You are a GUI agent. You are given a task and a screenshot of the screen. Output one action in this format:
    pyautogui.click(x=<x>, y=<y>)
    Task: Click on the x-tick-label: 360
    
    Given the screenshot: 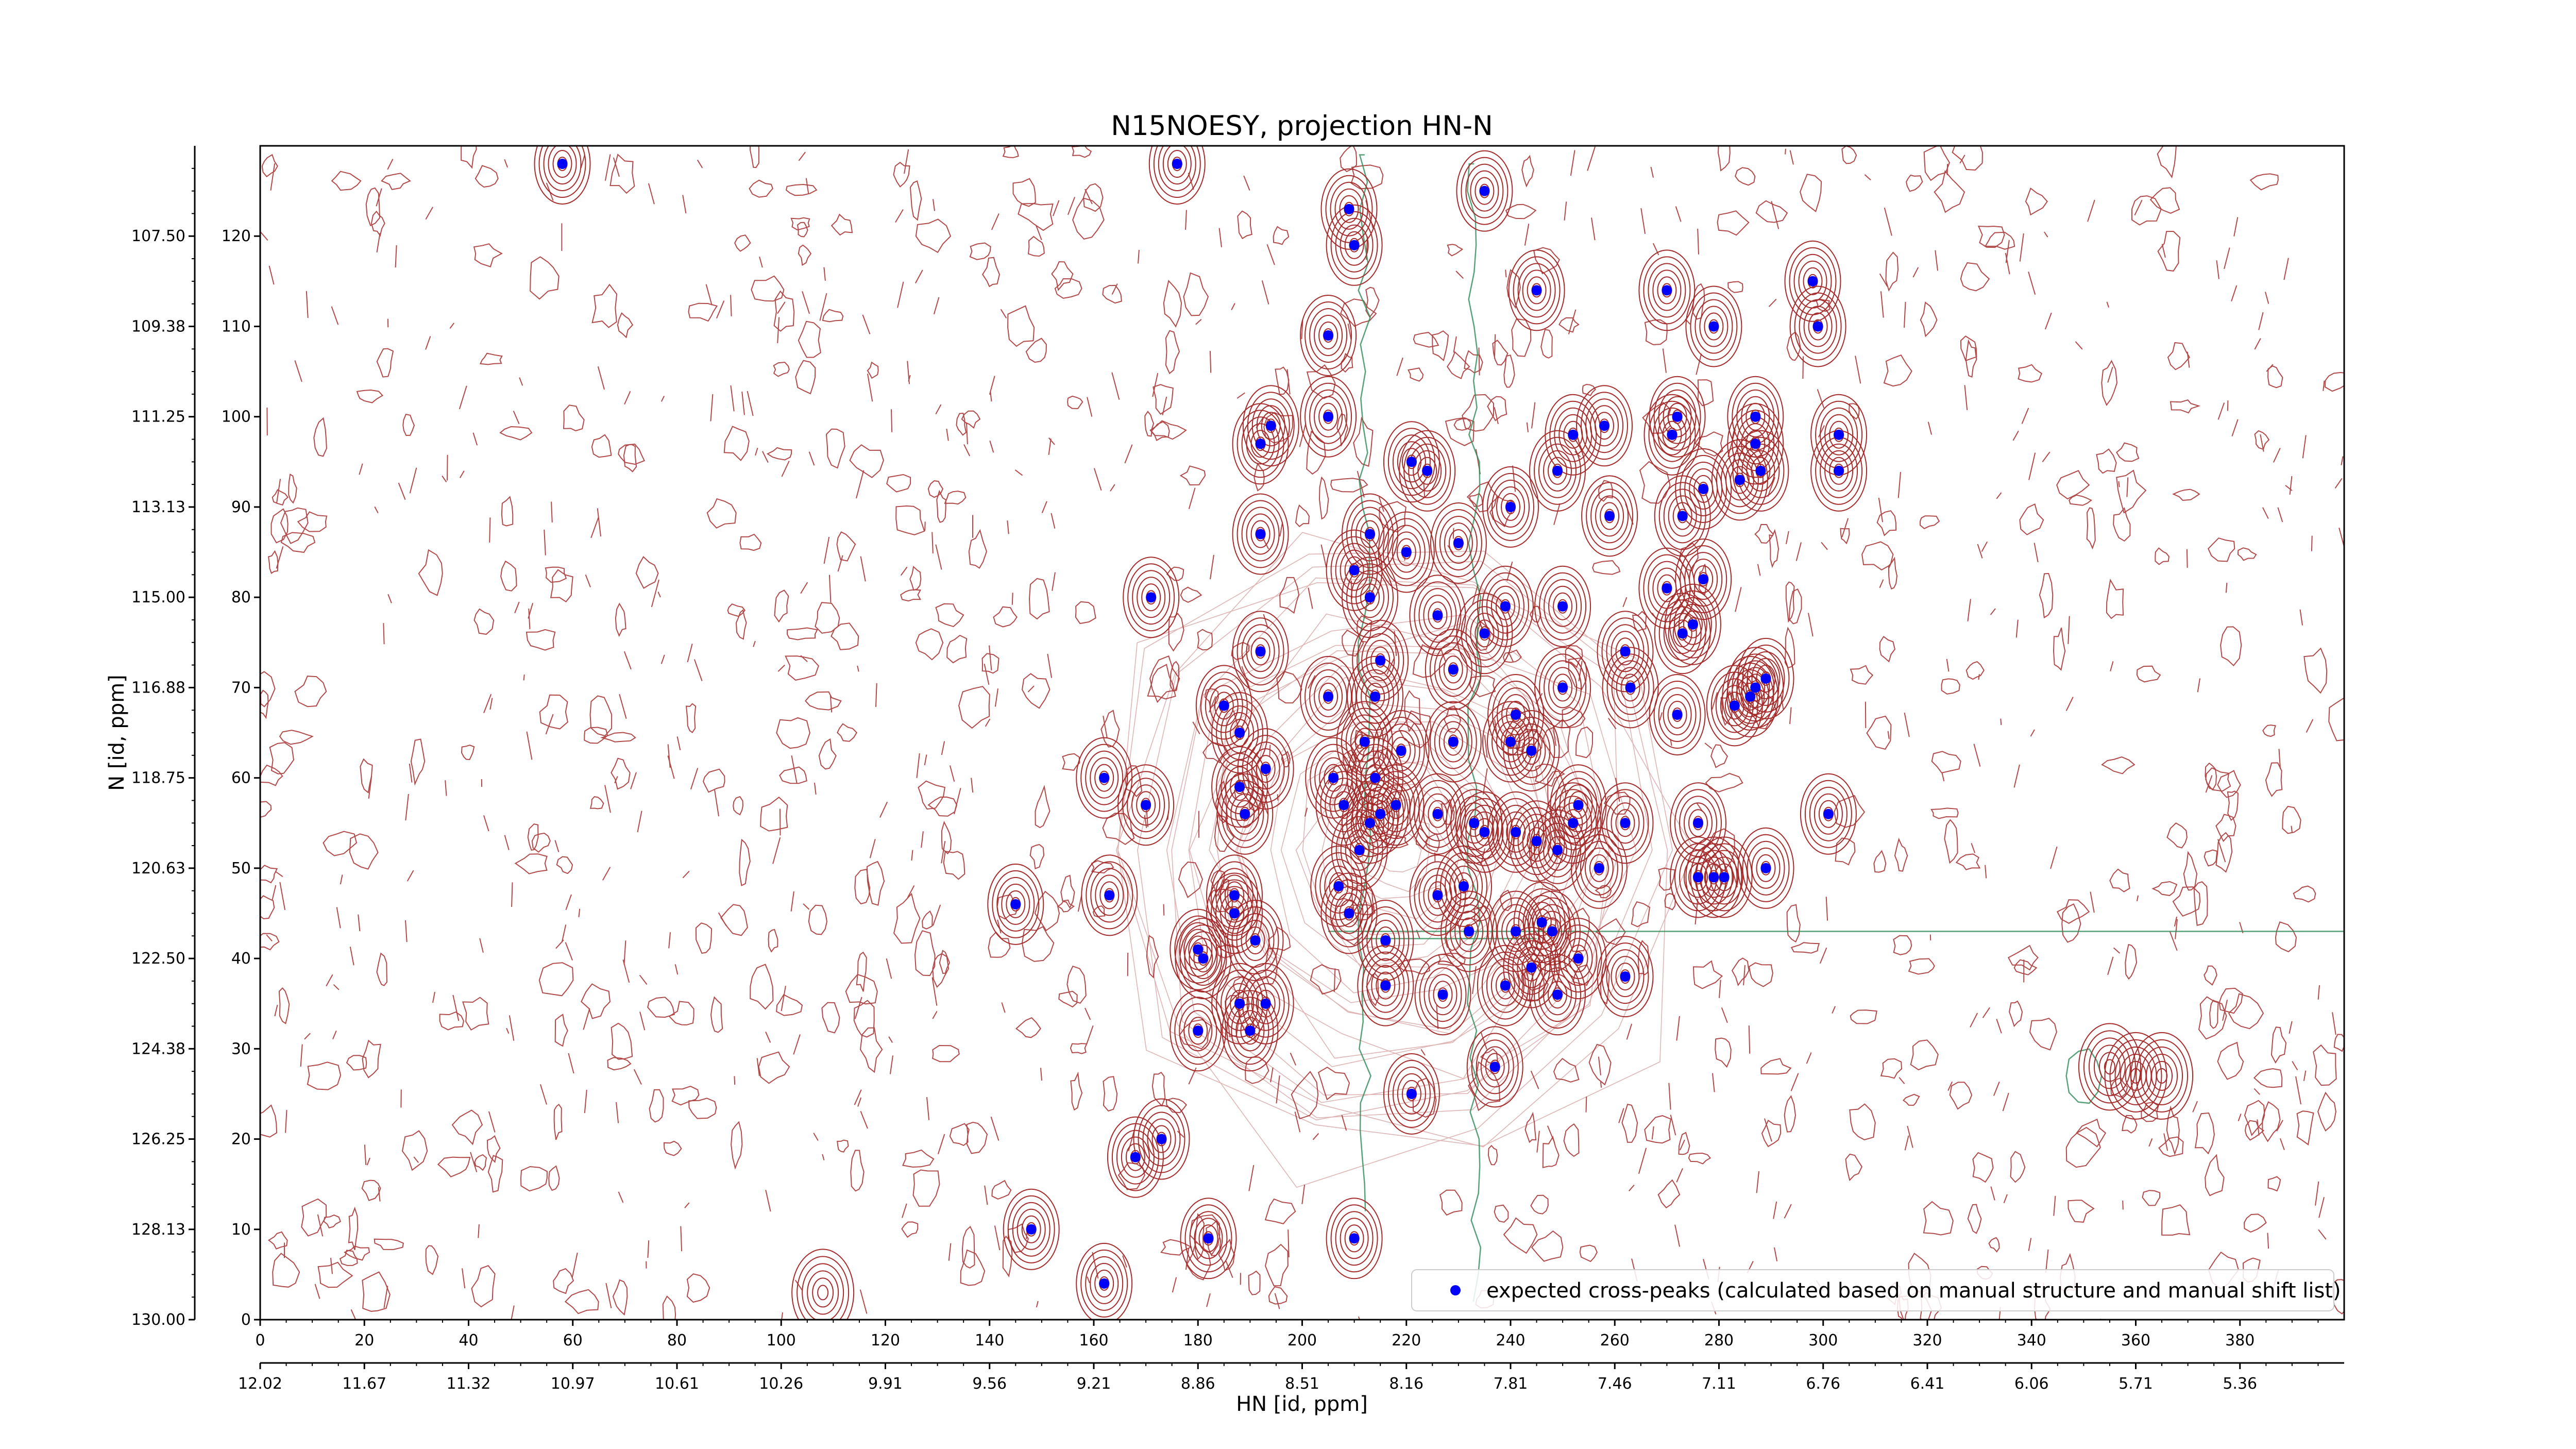 What is the action you would take?
    pyautogui.click(x=2135, y=1341)
    